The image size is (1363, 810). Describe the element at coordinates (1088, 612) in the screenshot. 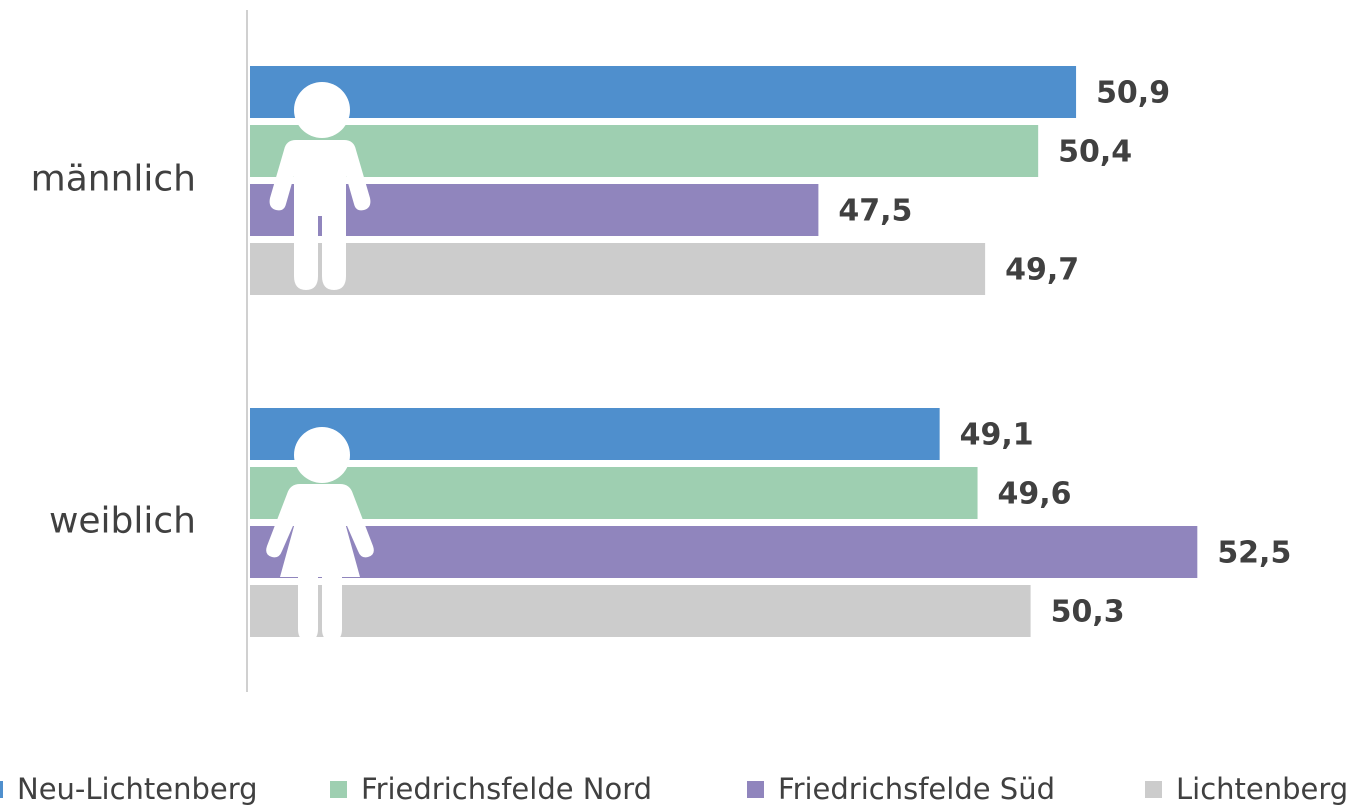

I see `value-label: 50,3` at that location.